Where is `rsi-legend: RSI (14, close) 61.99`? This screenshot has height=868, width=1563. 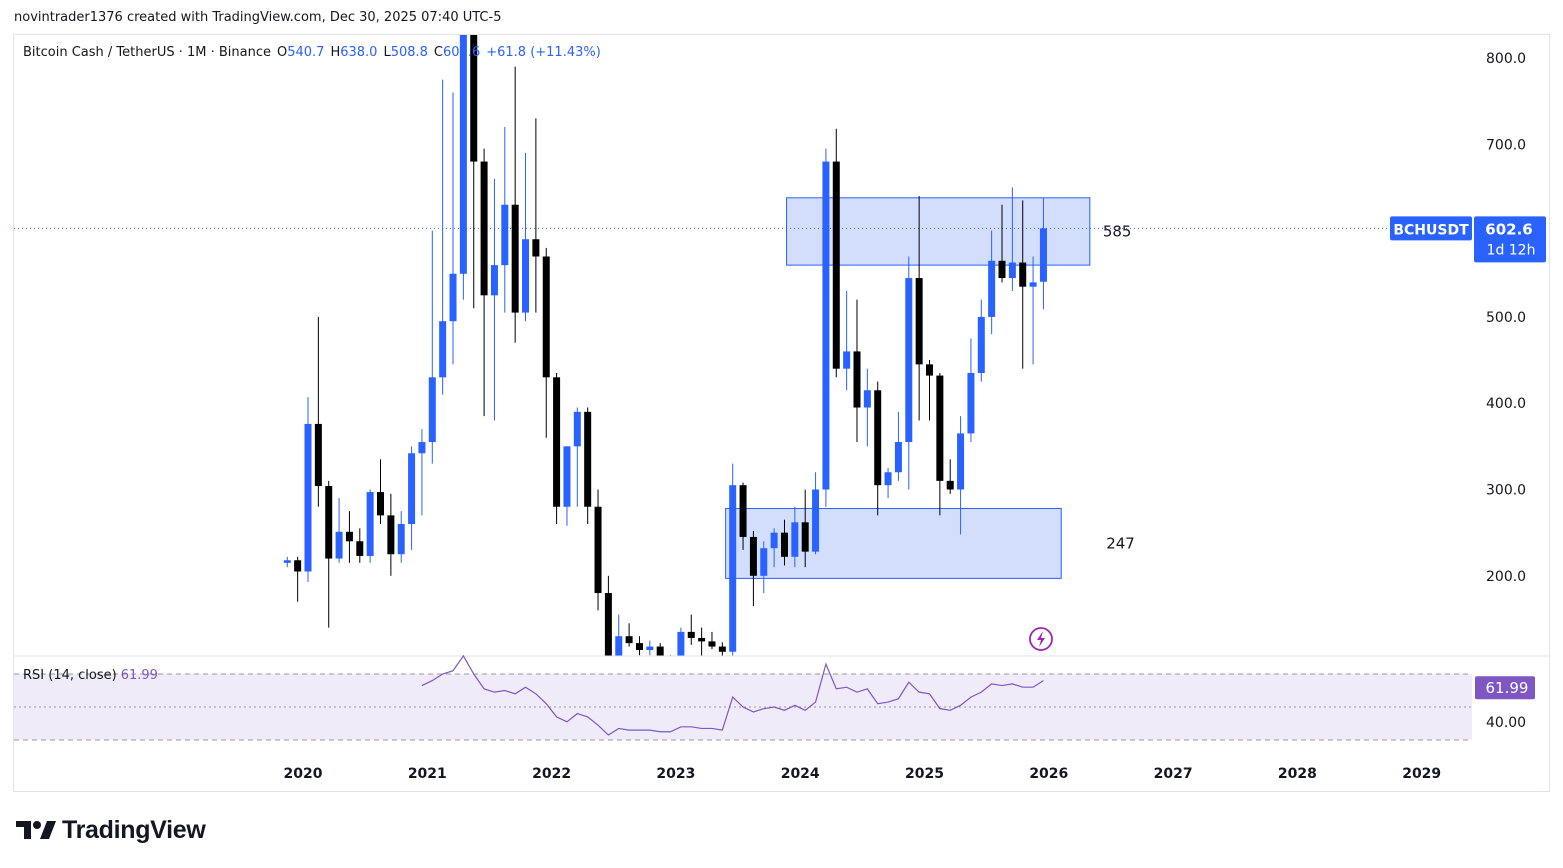 rsi-legend: RSI (14, close) 61.99 is located at coordinates (90, 675).